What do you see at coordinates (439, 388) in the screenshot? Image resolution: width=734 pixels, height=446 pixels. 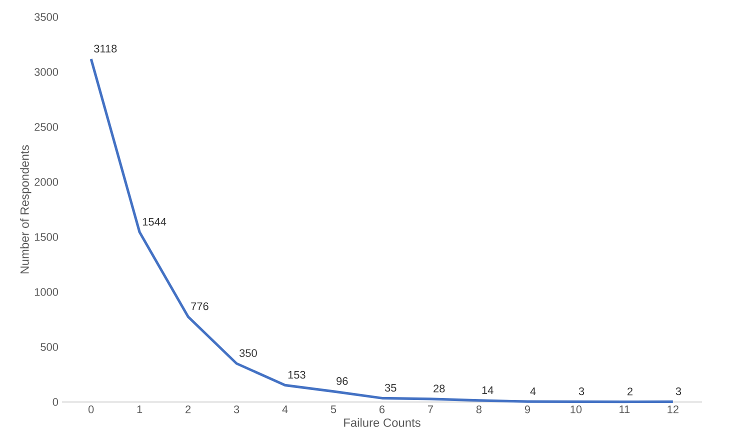 I see `data-label: 28` at bounding box center [439, 388].